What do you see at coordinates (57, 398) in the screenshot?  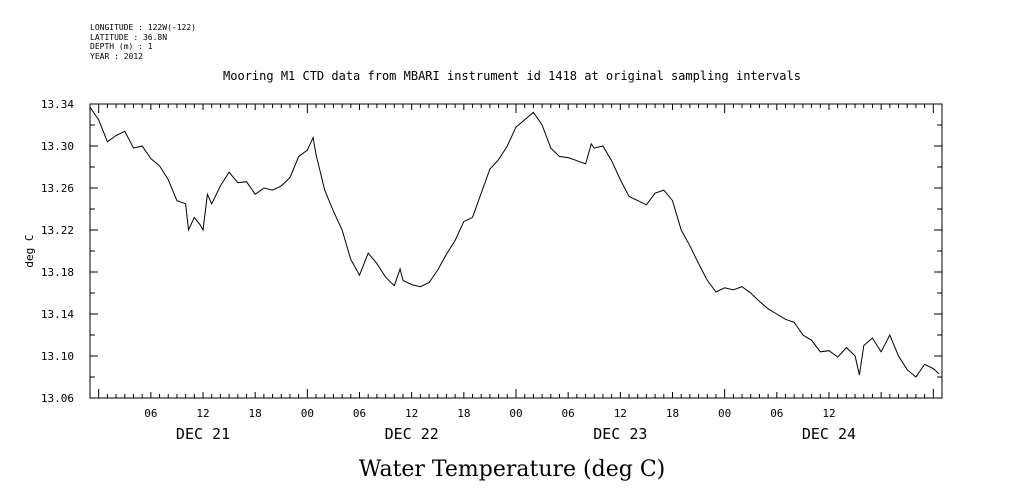 I see `y-tick-label: 13.06` at bounding box center [57, 398].